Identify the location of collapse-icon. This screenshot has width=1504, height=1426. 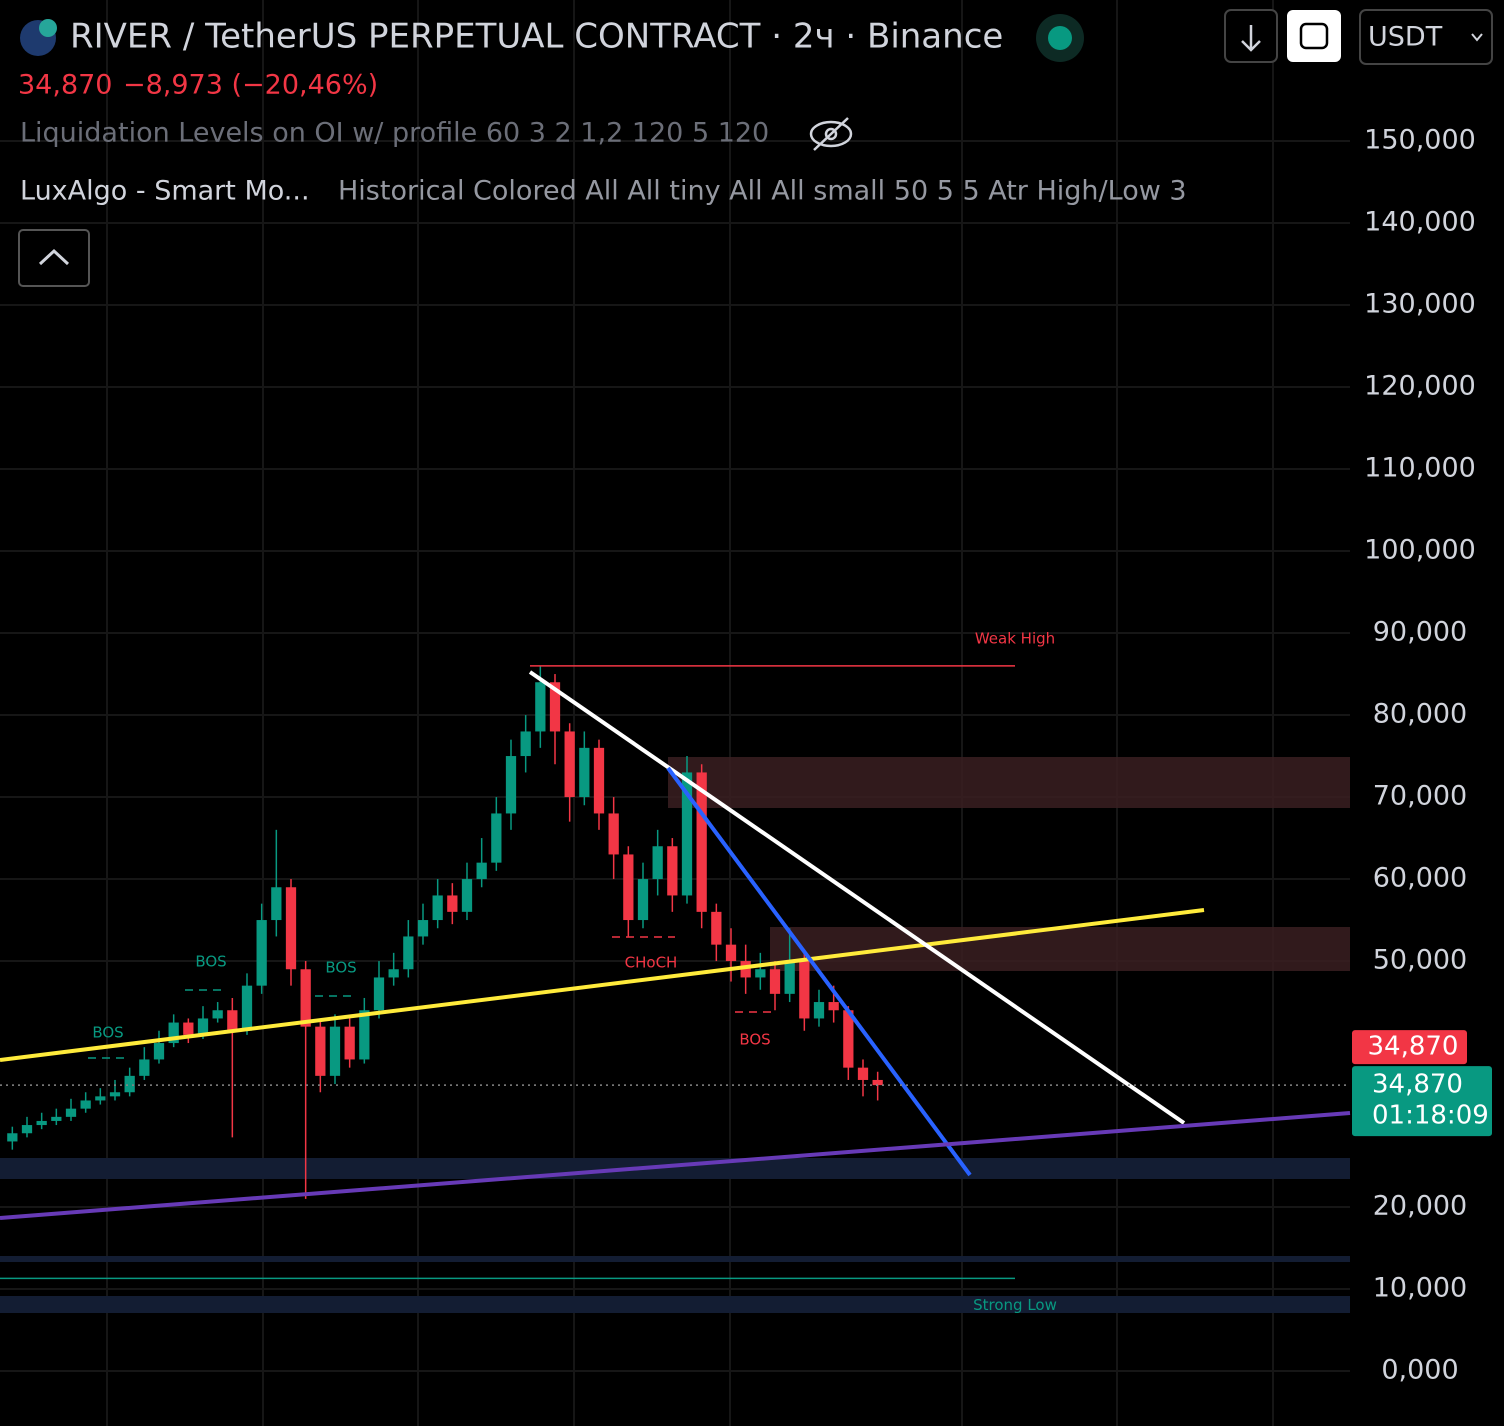
(54, 257).